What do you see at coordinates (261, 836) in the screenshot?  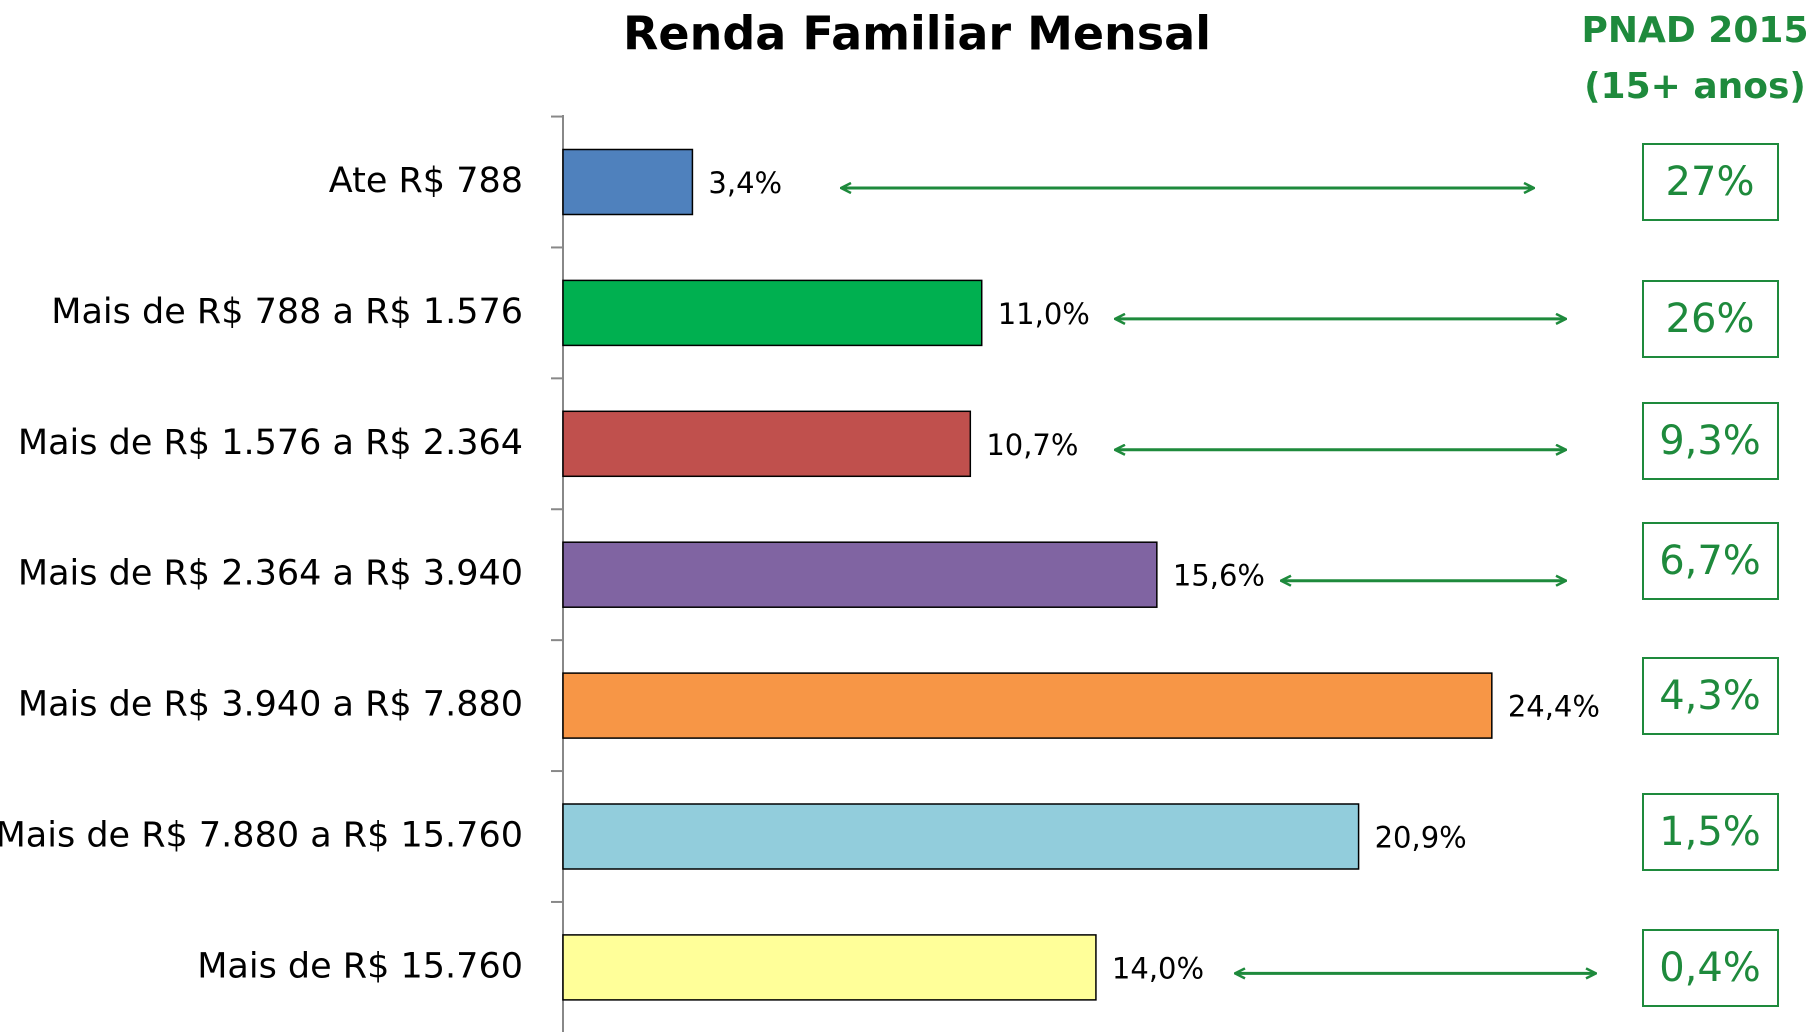 I see `y-tick-label: Mais de R$ 7.880 a R$ 15.760` at bounding box center [261, 836].